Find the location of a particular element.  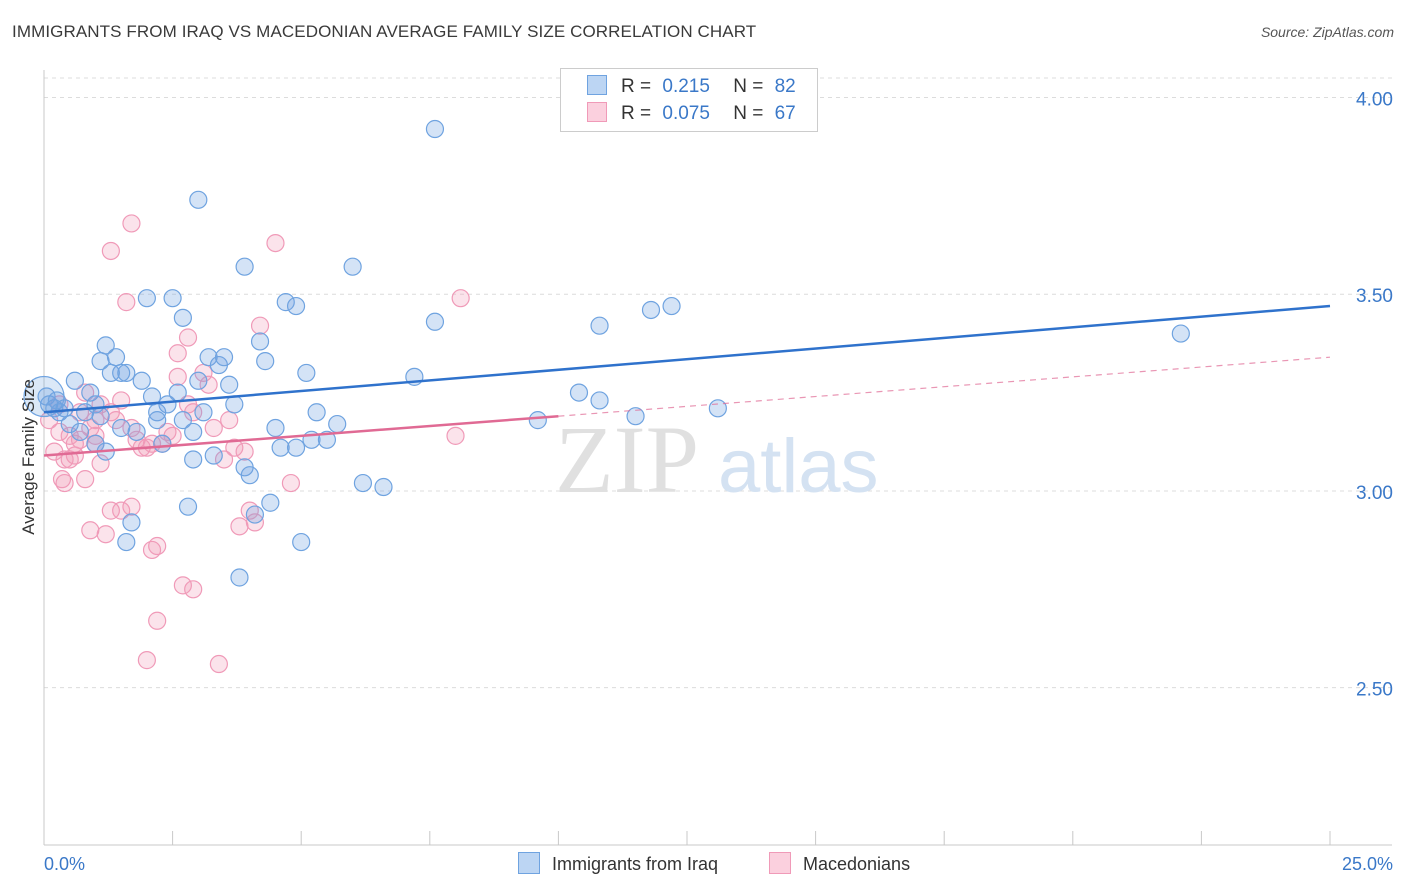

legend: R = 0.215 N = 82 R = 0.075 N = 67 is located at coordinates (689, 100).